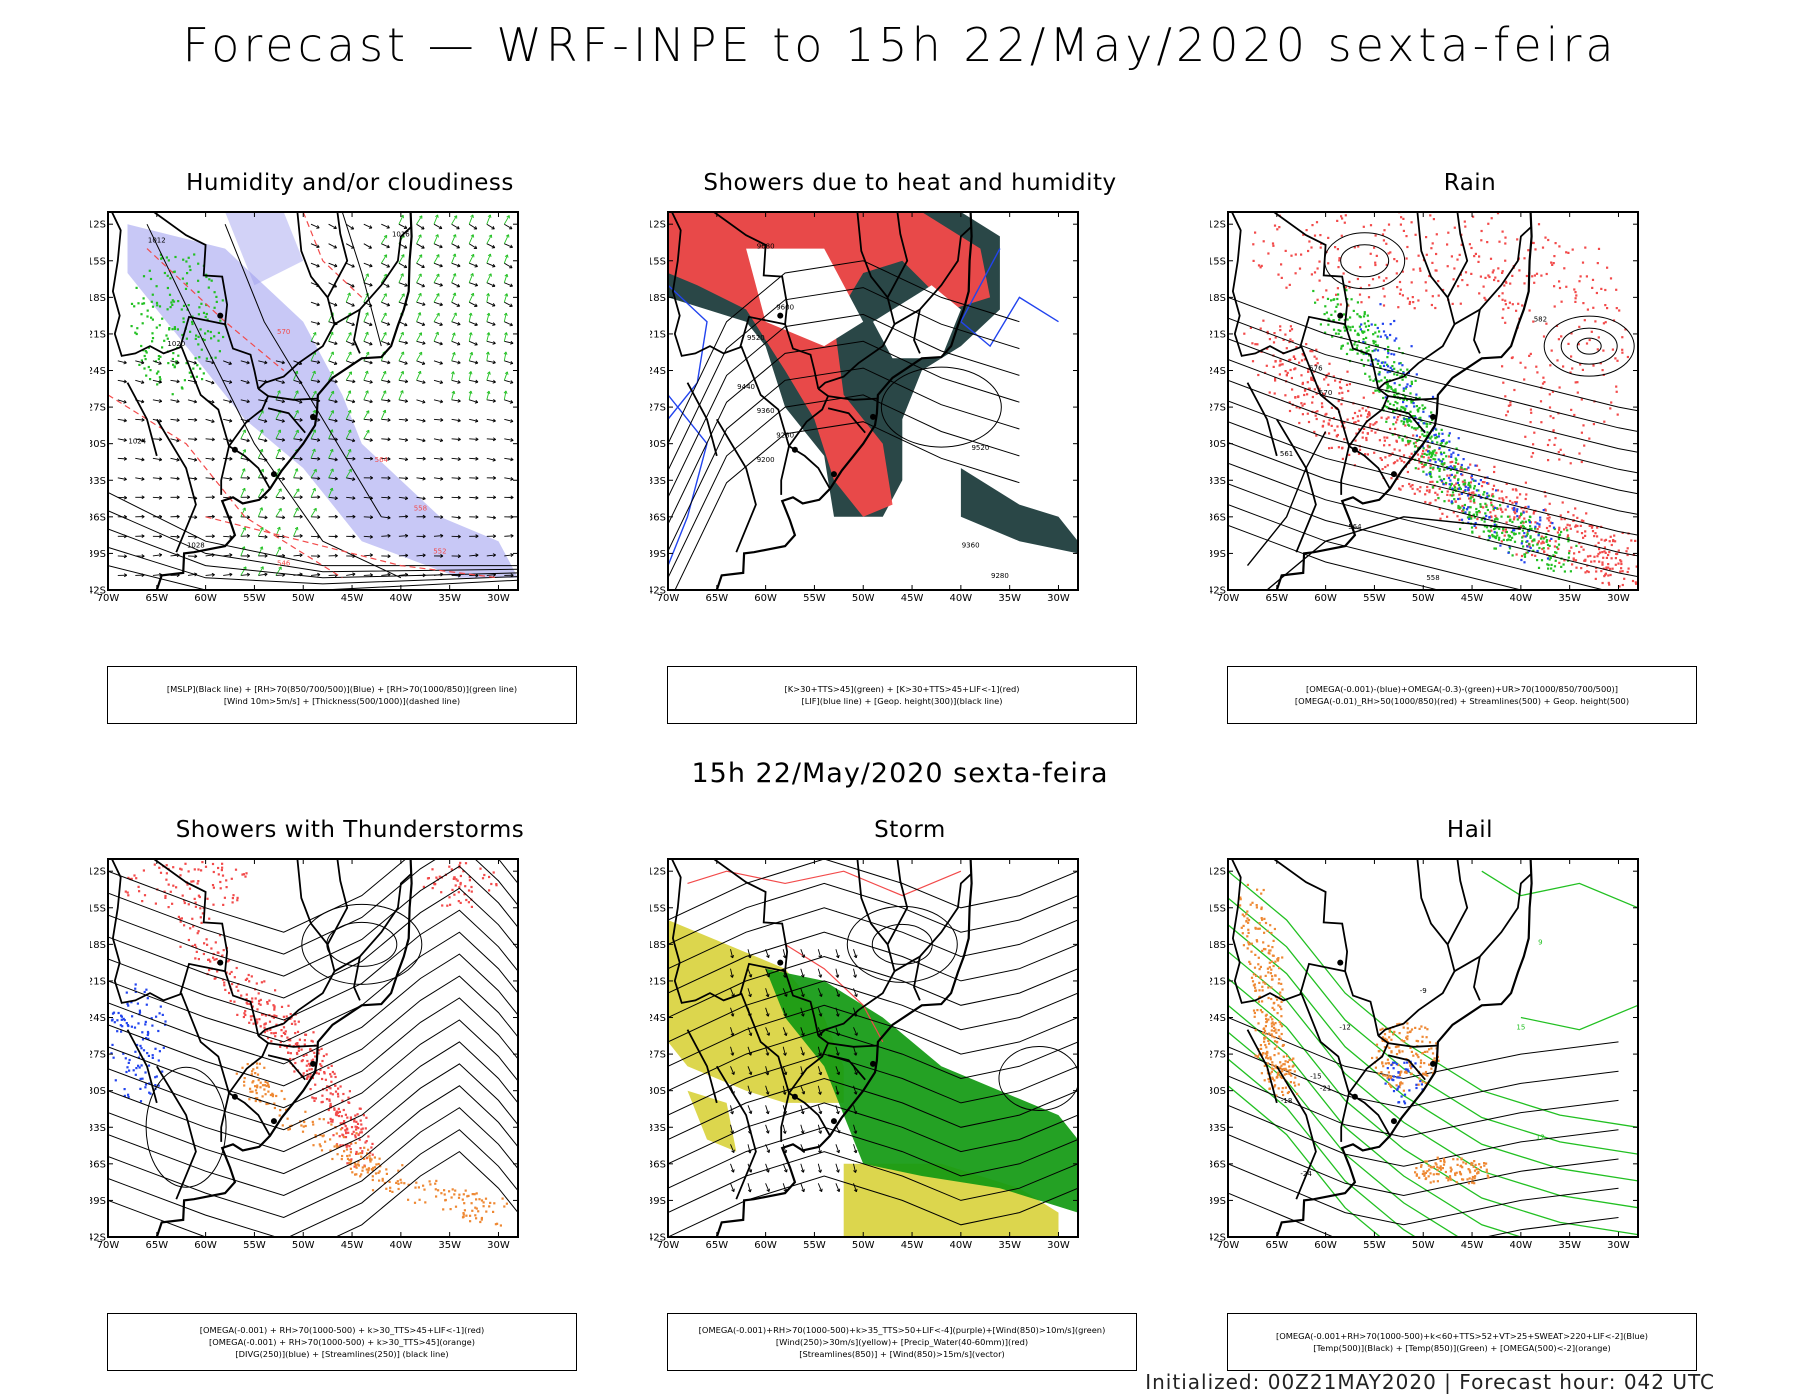 This screenshot has height=1400, width=1800. What do you see at coordinates (144, 1050) in the screenshot?
I see `divg-blue-dot` at bounding box center [144, 1050].